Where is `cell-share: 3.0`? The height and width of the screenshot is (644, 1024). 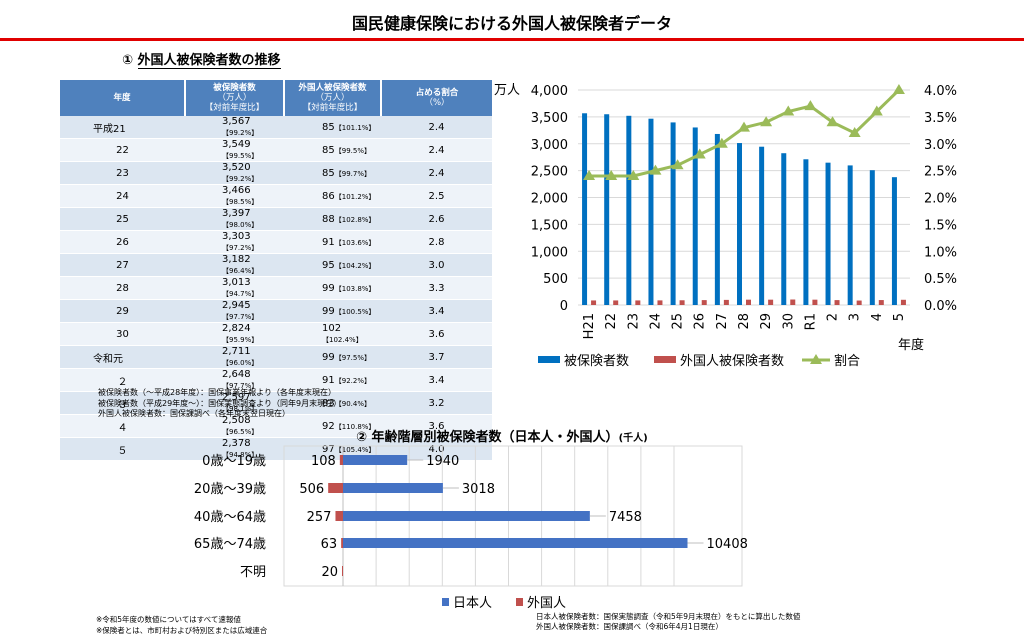
cell-share: 3.0 is located at coordinates (436, 265).